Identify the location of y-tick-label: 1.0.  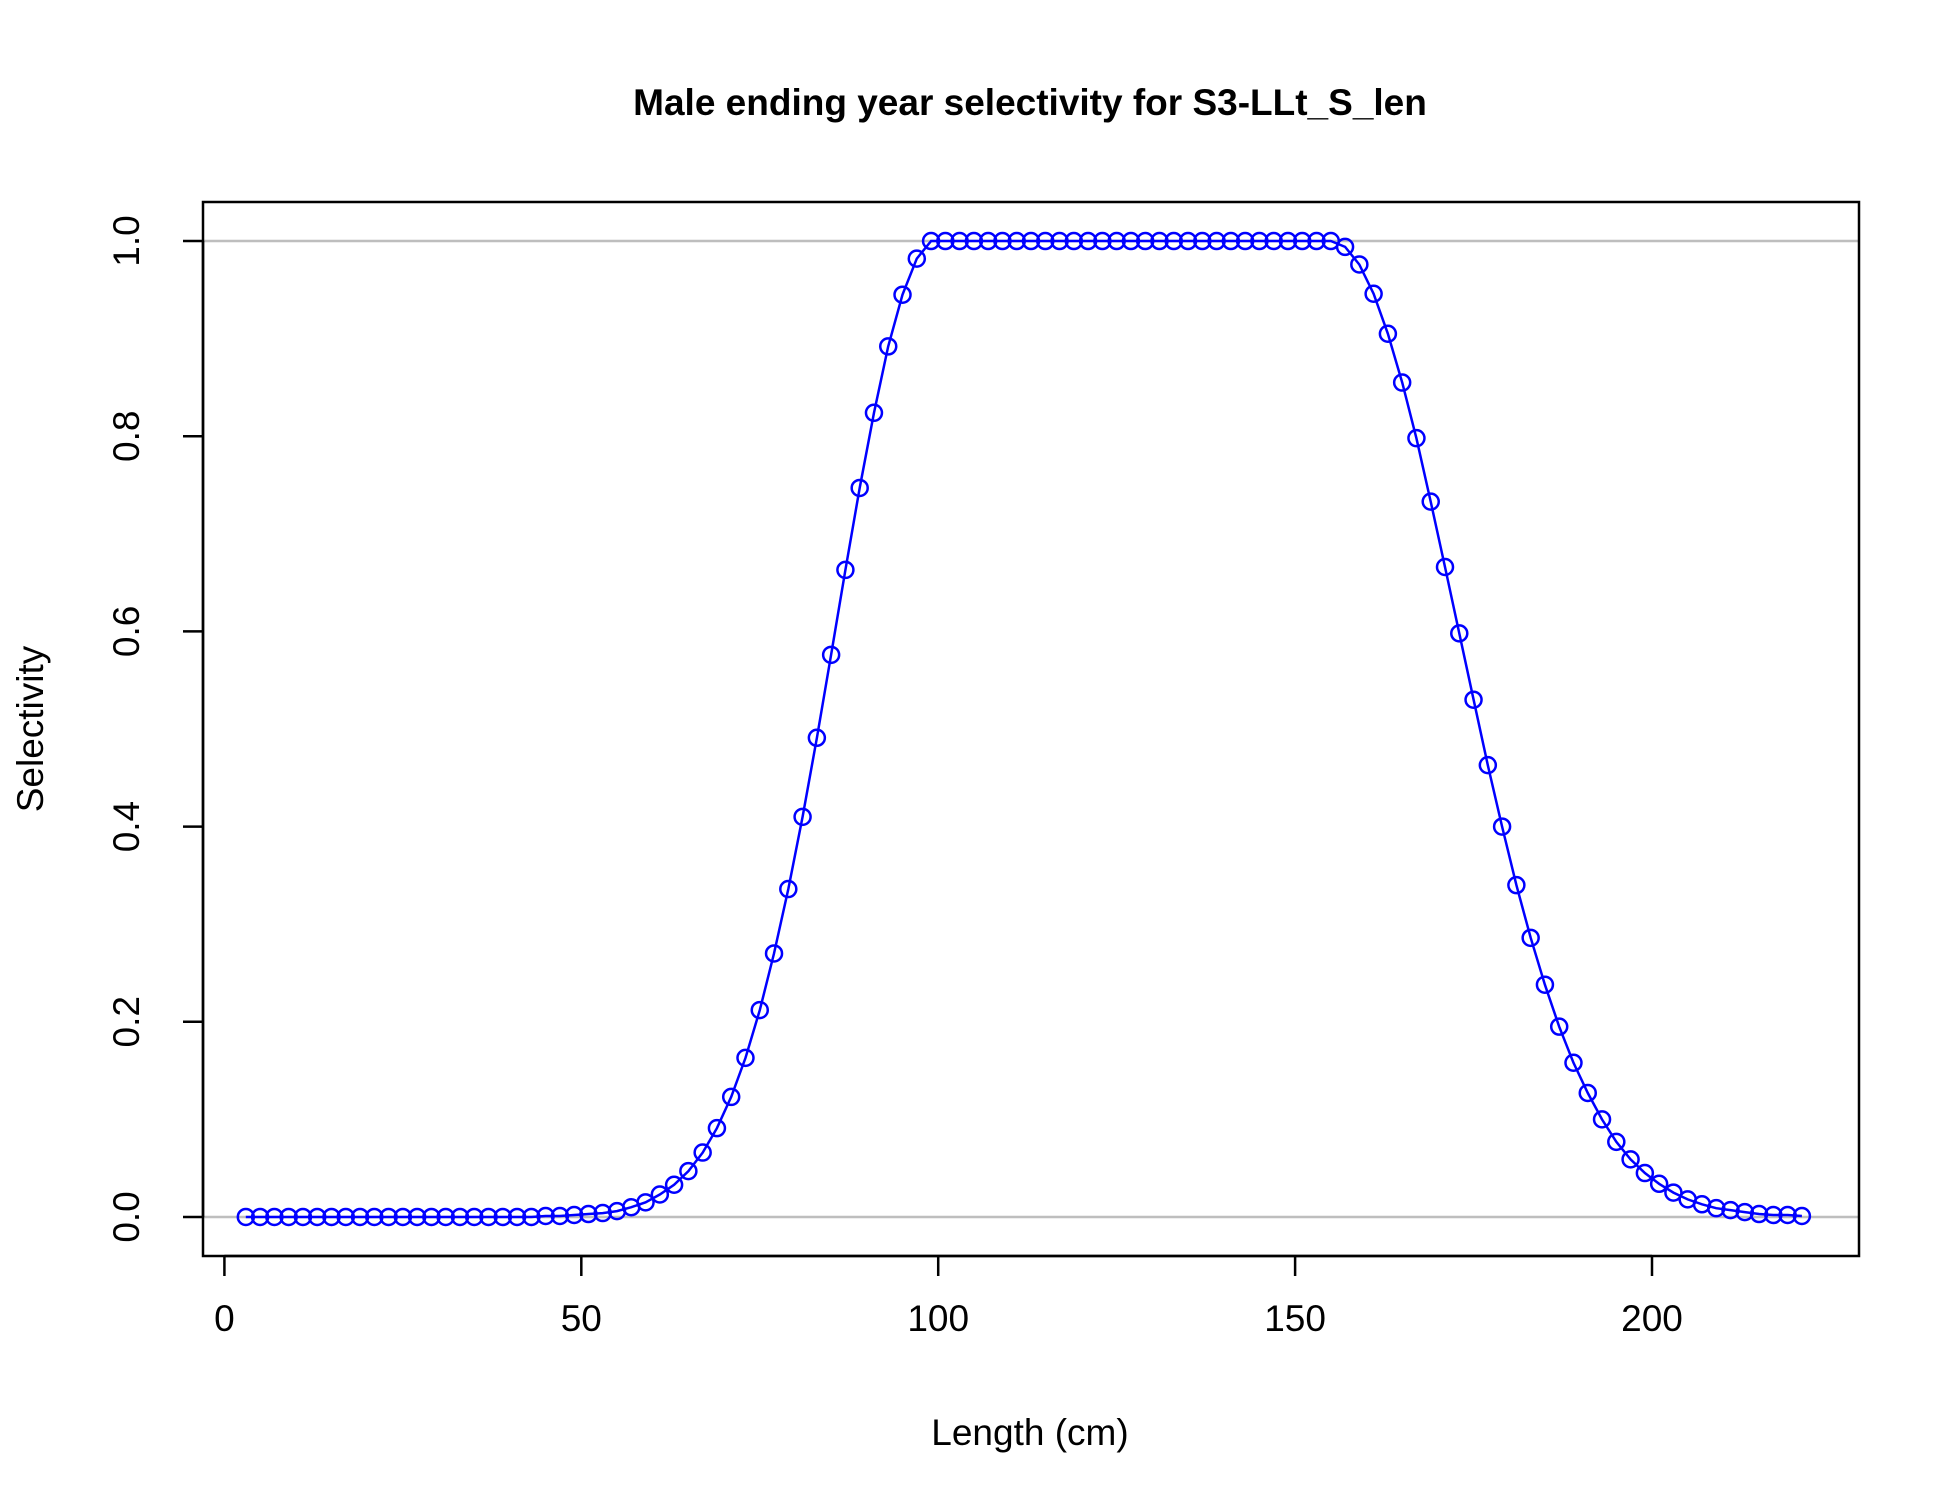
(126, 240).